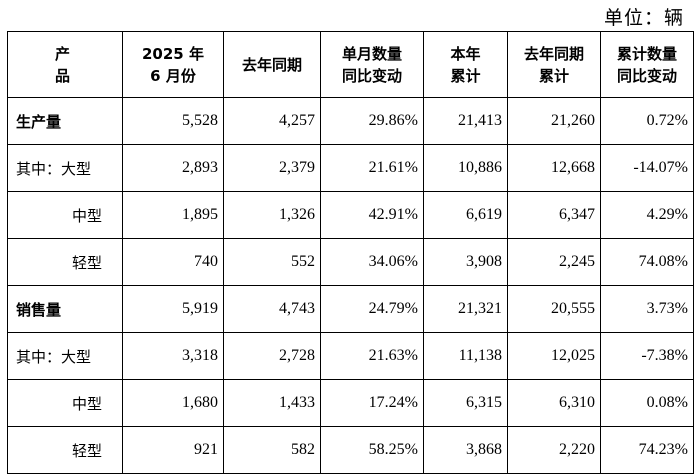  I want to click on unit-label: 单位：辆, so click(643, 18).